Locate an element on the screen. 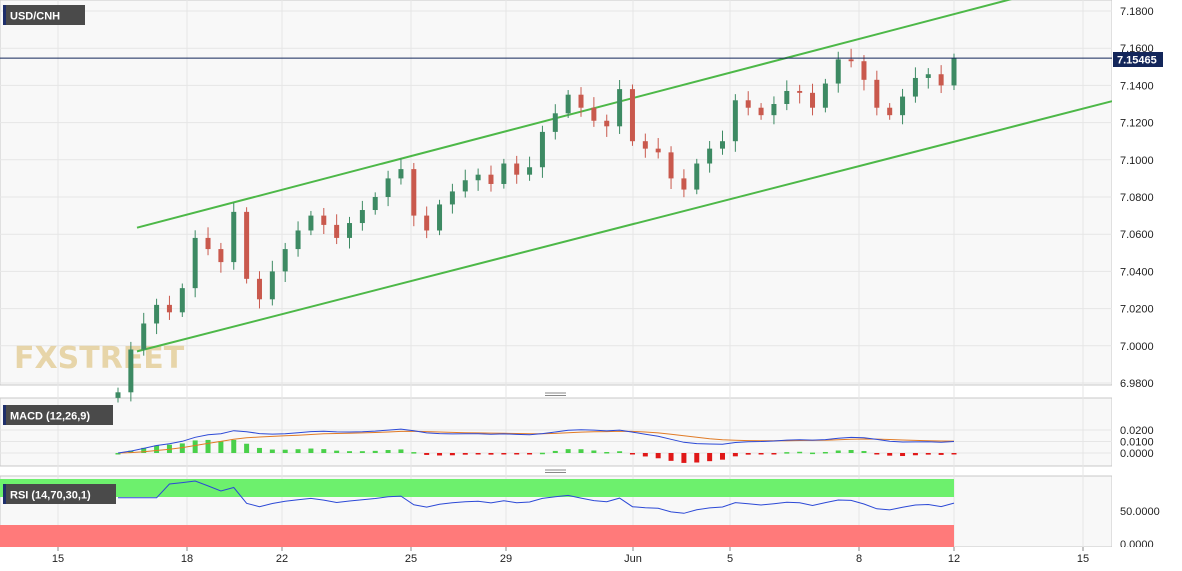  macd-tag: MACD (12,26,9) is located at coordinates (58, 415).